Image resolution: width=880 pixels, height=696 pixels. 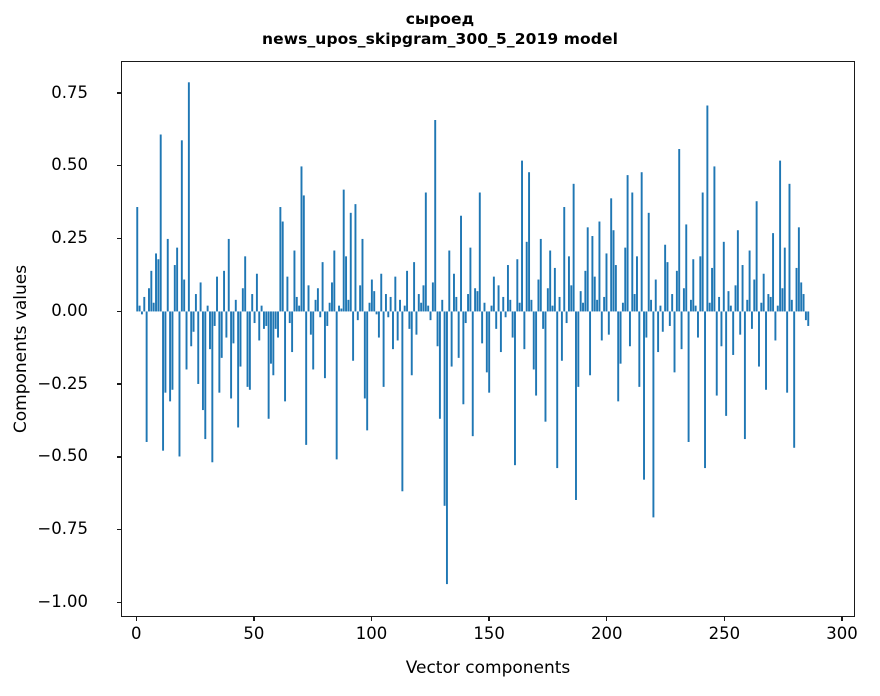 What do you see at coordinates (136, 633) in the screenshot?
I see `x-tick-label: 0` at bounding box center [136, 633].